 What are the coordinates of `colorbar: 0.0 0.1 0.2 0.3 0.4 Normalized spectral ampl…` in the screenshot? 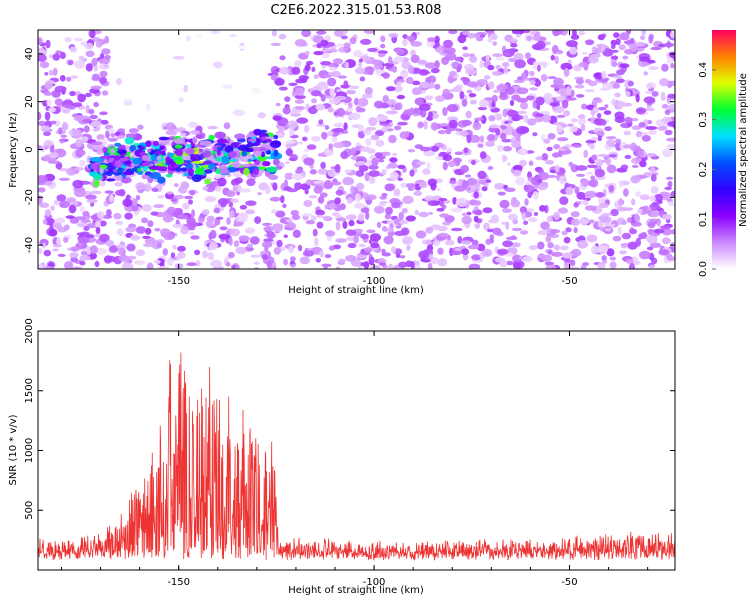 It's located at (723, 153).